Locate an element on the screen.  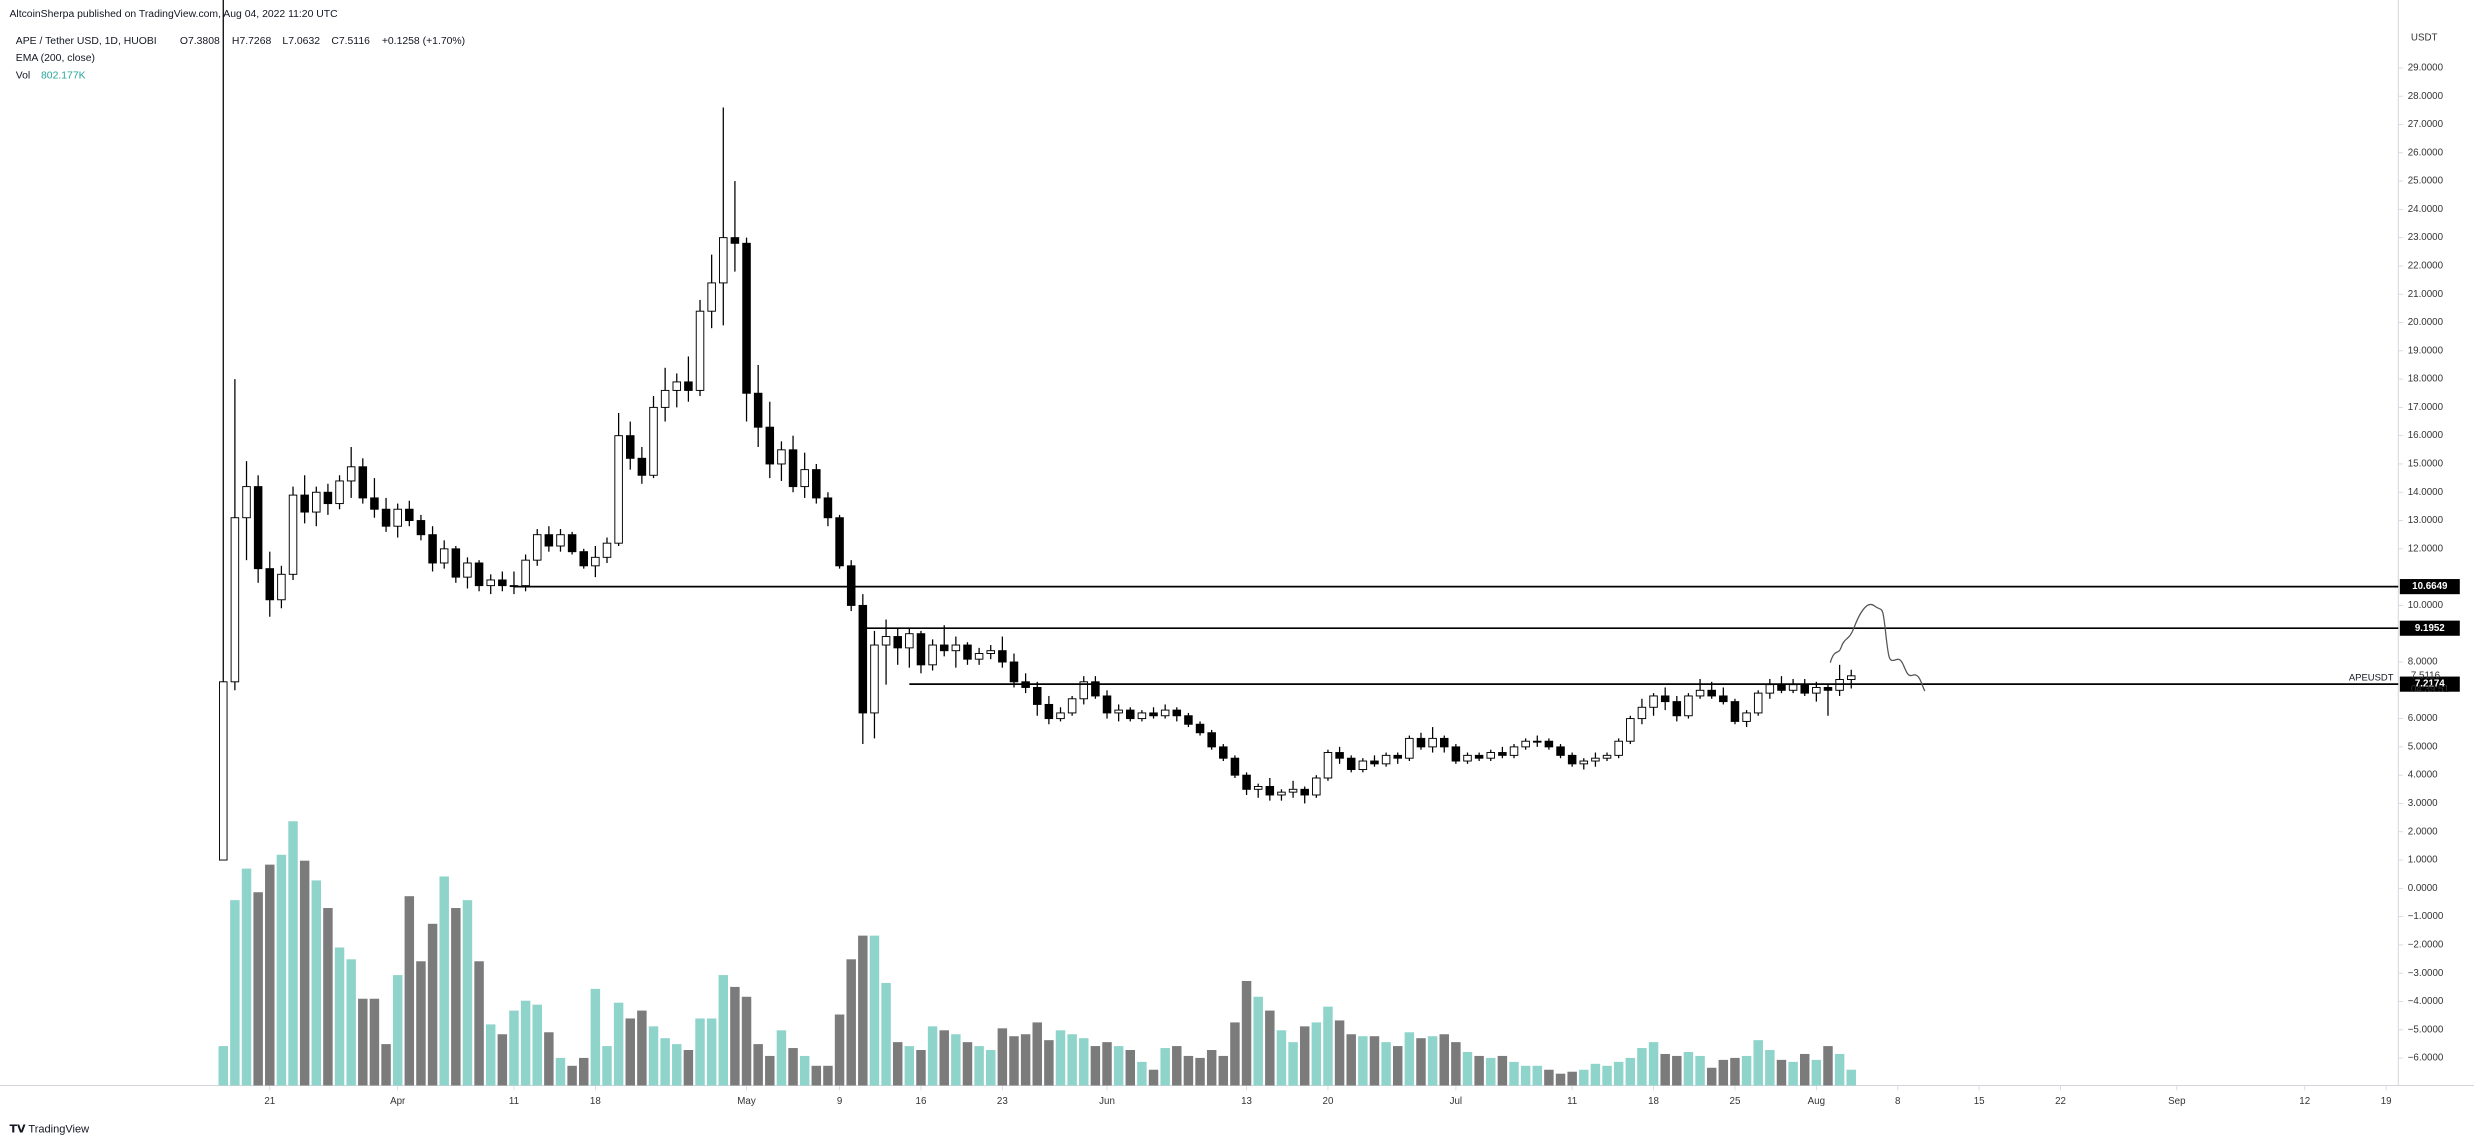
y-tick-label: 12.0000 is located at coordinates (2426, 548).